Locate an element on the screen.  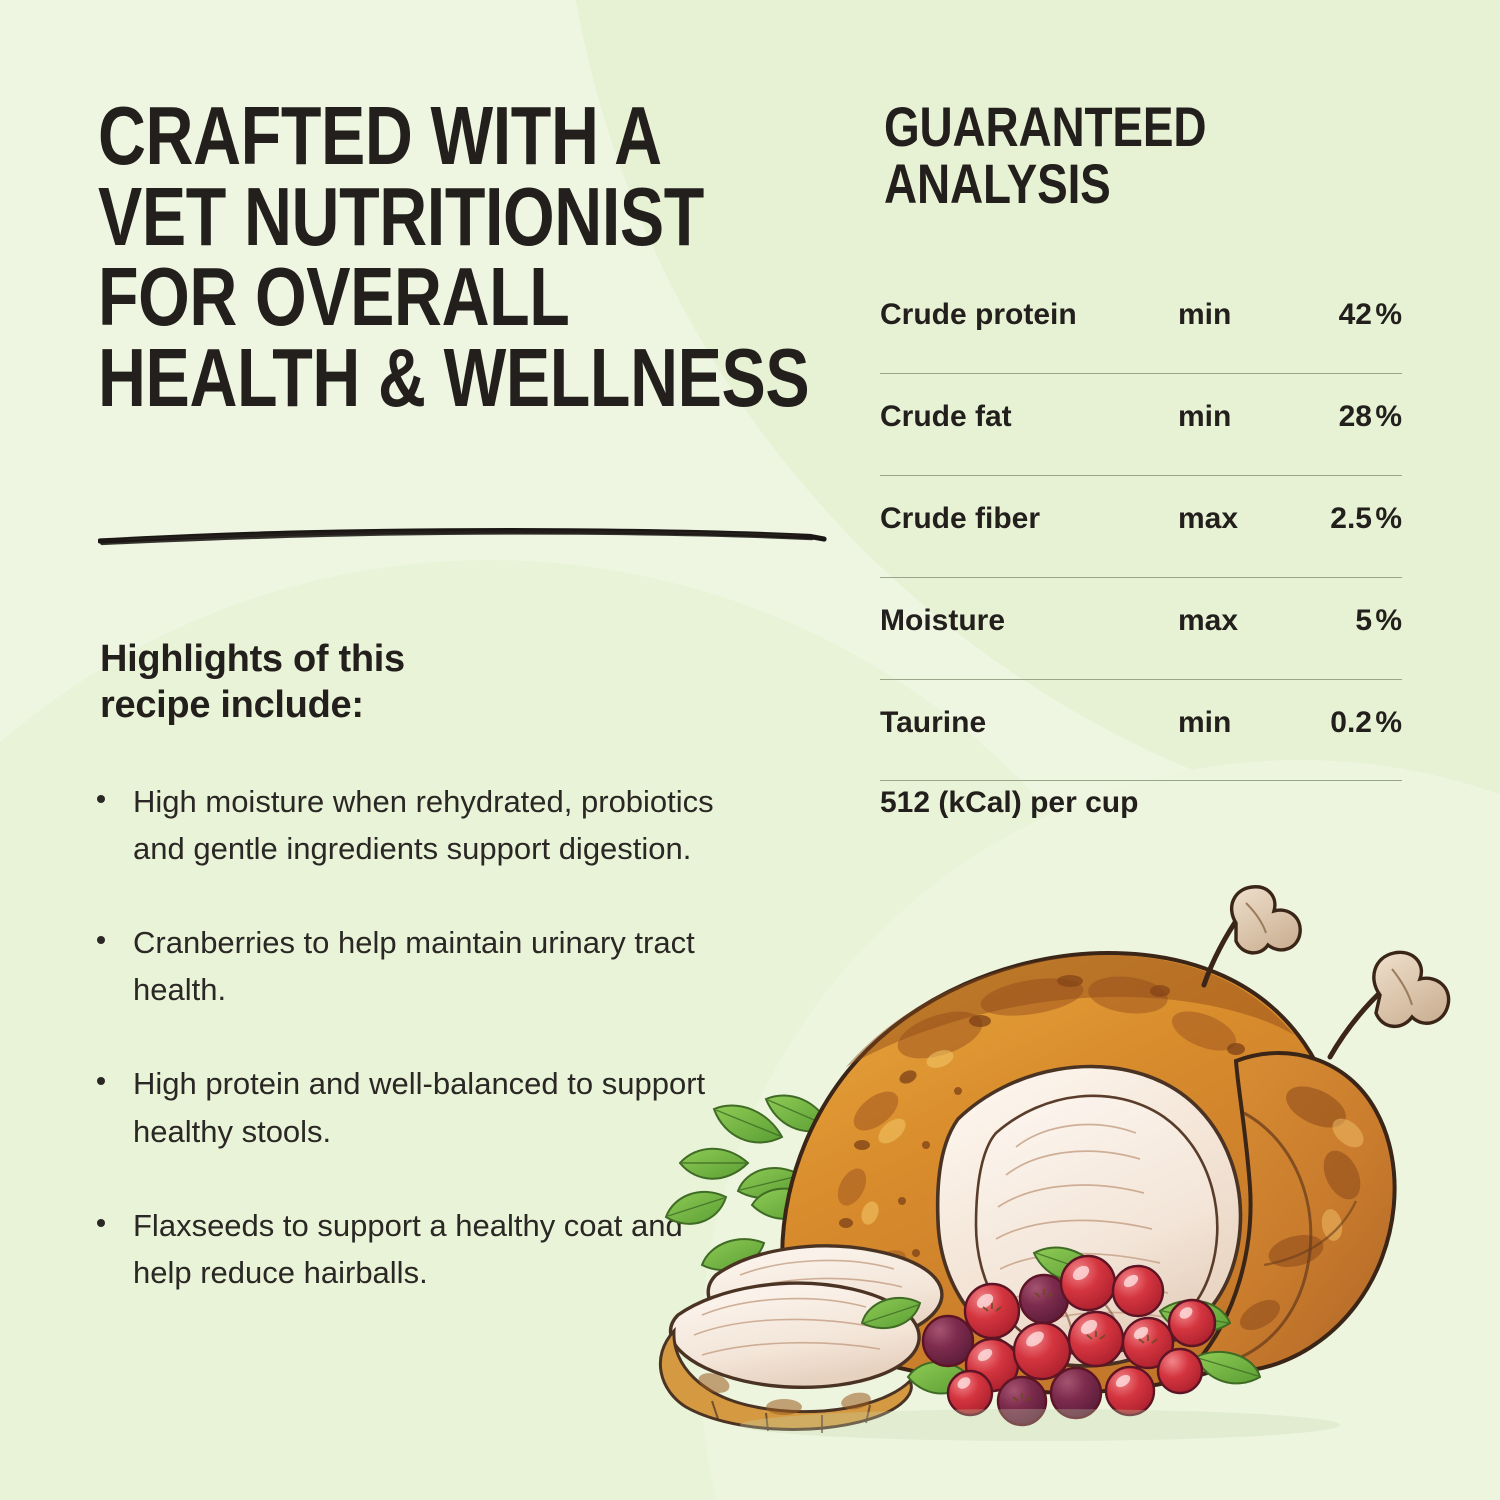
headline-line-3: FOR OVERALL is located at coordinates (334, 296).